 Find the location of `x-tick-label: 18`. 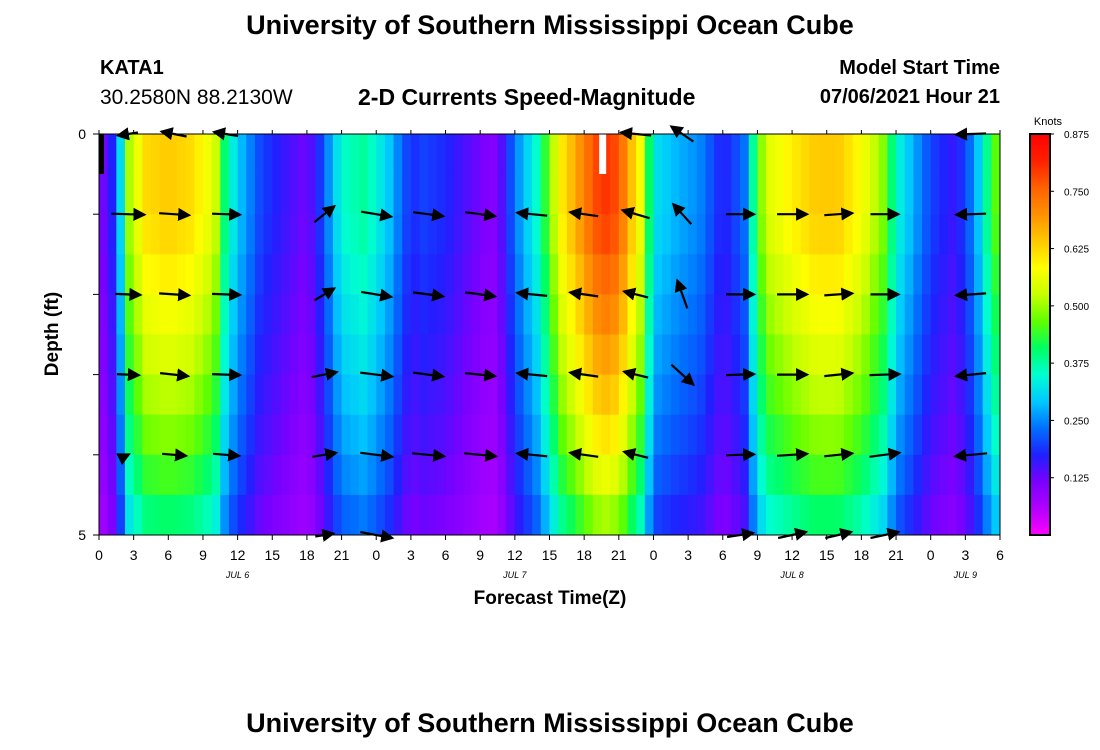

x-tick-label: 18 is located at coordinates (862, 555).